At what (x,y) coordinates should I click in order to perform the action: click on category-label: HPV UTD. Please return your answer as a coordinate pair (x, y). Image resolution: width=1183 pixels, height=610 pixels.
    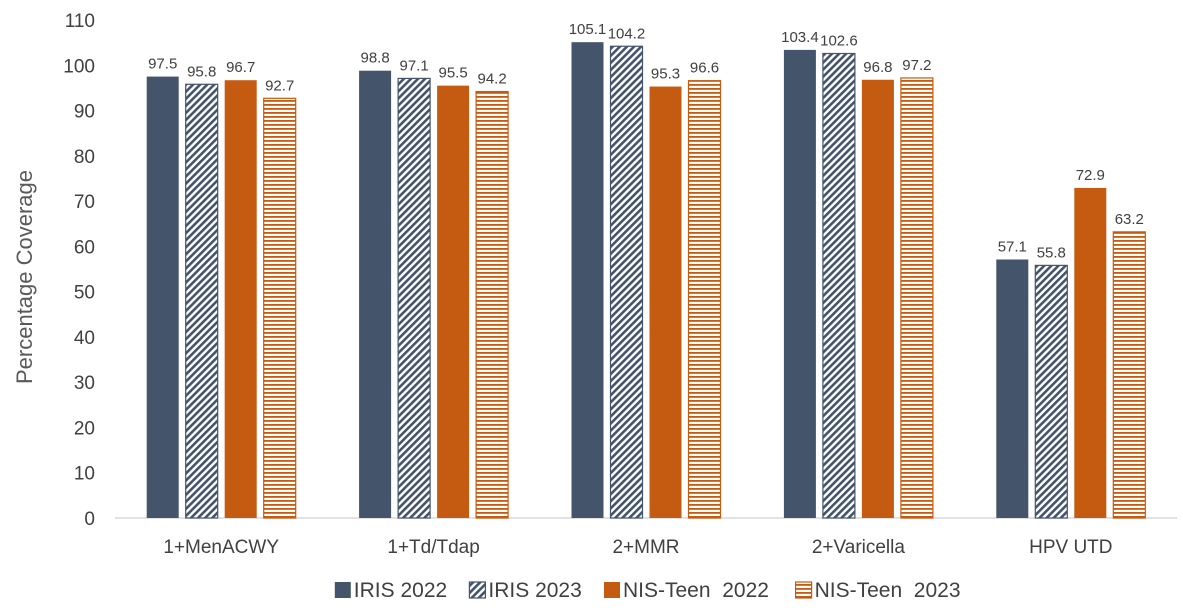
    Looking at the image, I should click on (1070, 547).